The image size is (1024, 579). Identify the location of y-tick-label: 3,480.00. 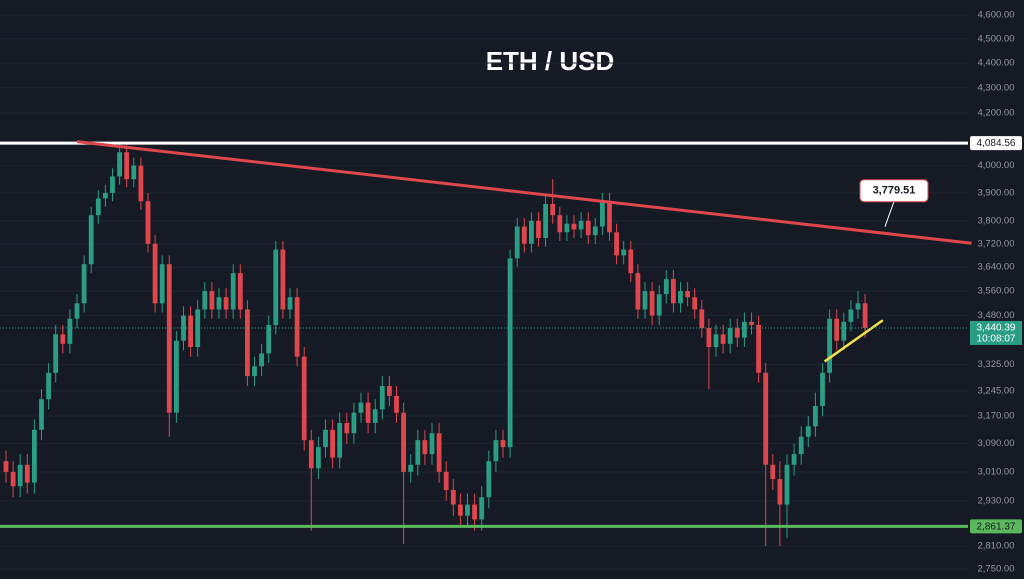
(996, 315).